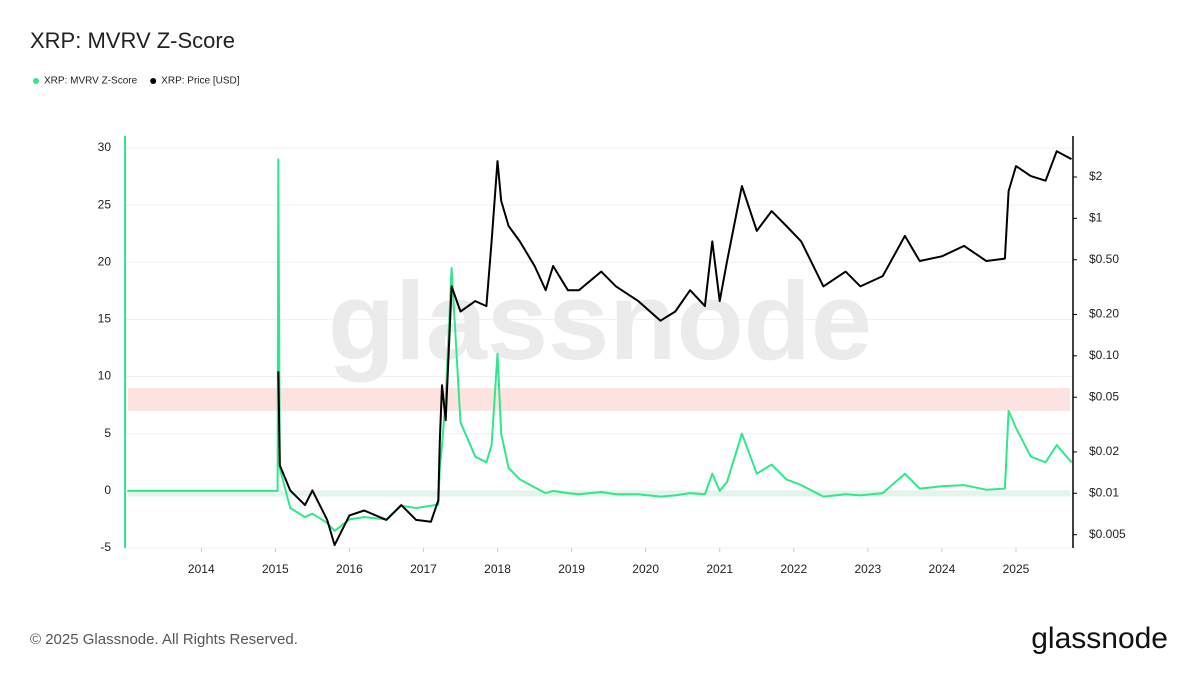 This screenshot has height=675, width=1200. I want to click on x-tick-label: 2025, so click(1016, 569).